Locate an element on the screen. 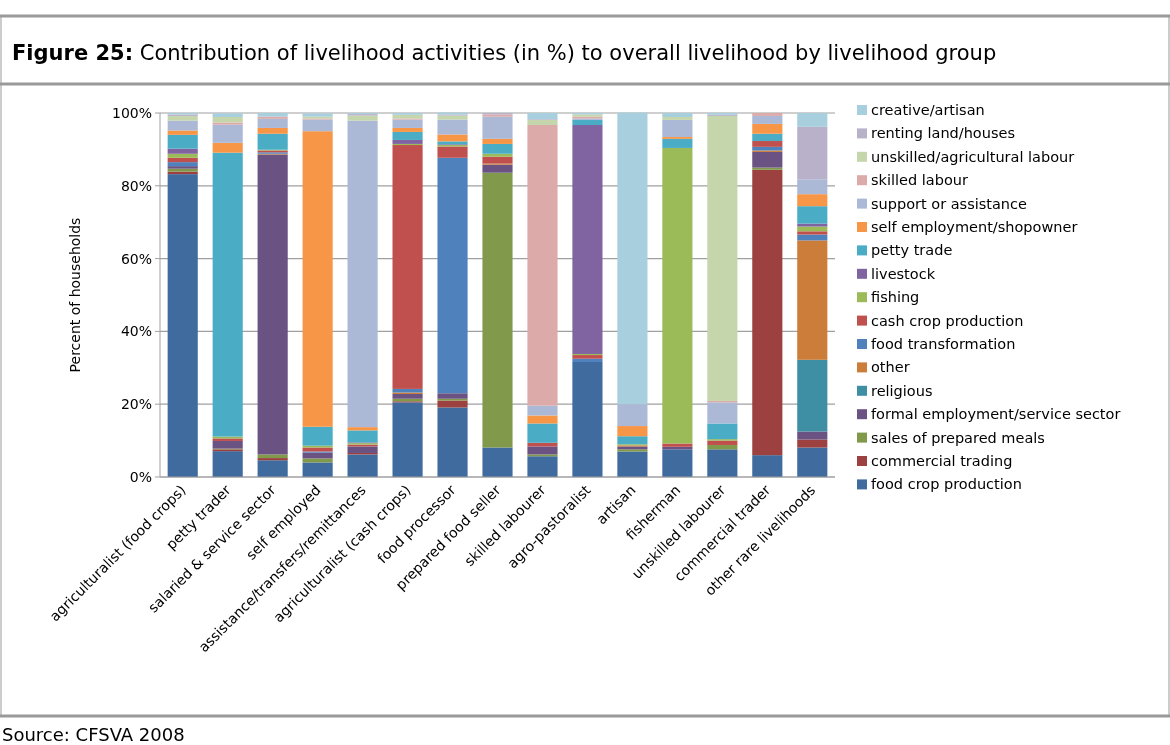 This screenshot has height=745, width=1170. legend-label: creative/artisan is located at coordinates (928, 110).